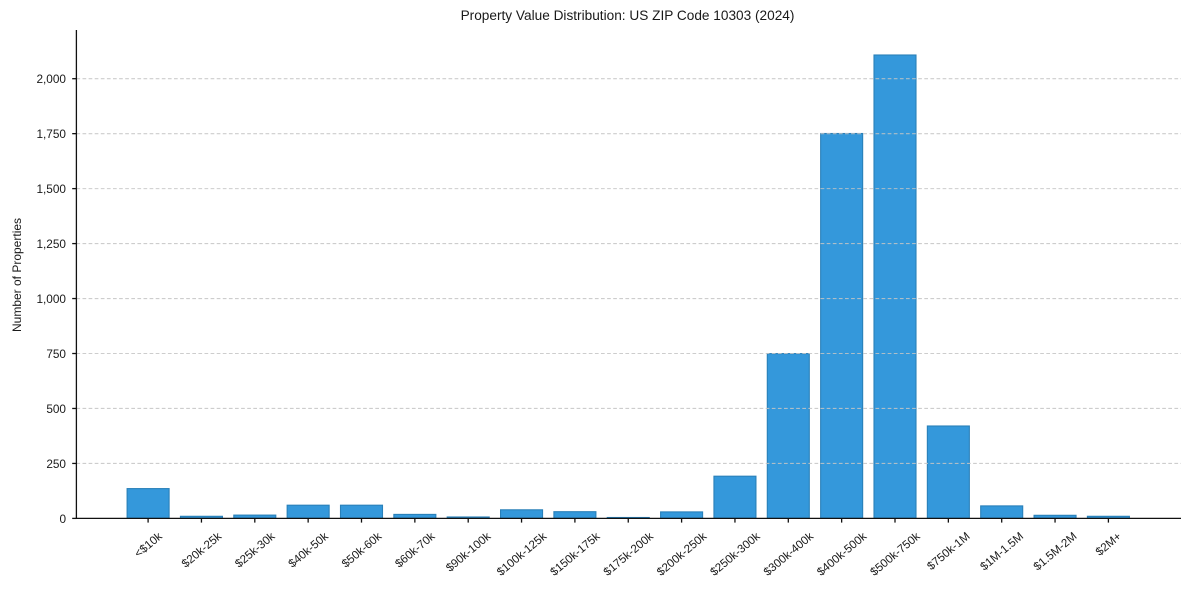 The image size is (1190, 590). I want to click on svg-text: Number of Properties, so click(17, 275).